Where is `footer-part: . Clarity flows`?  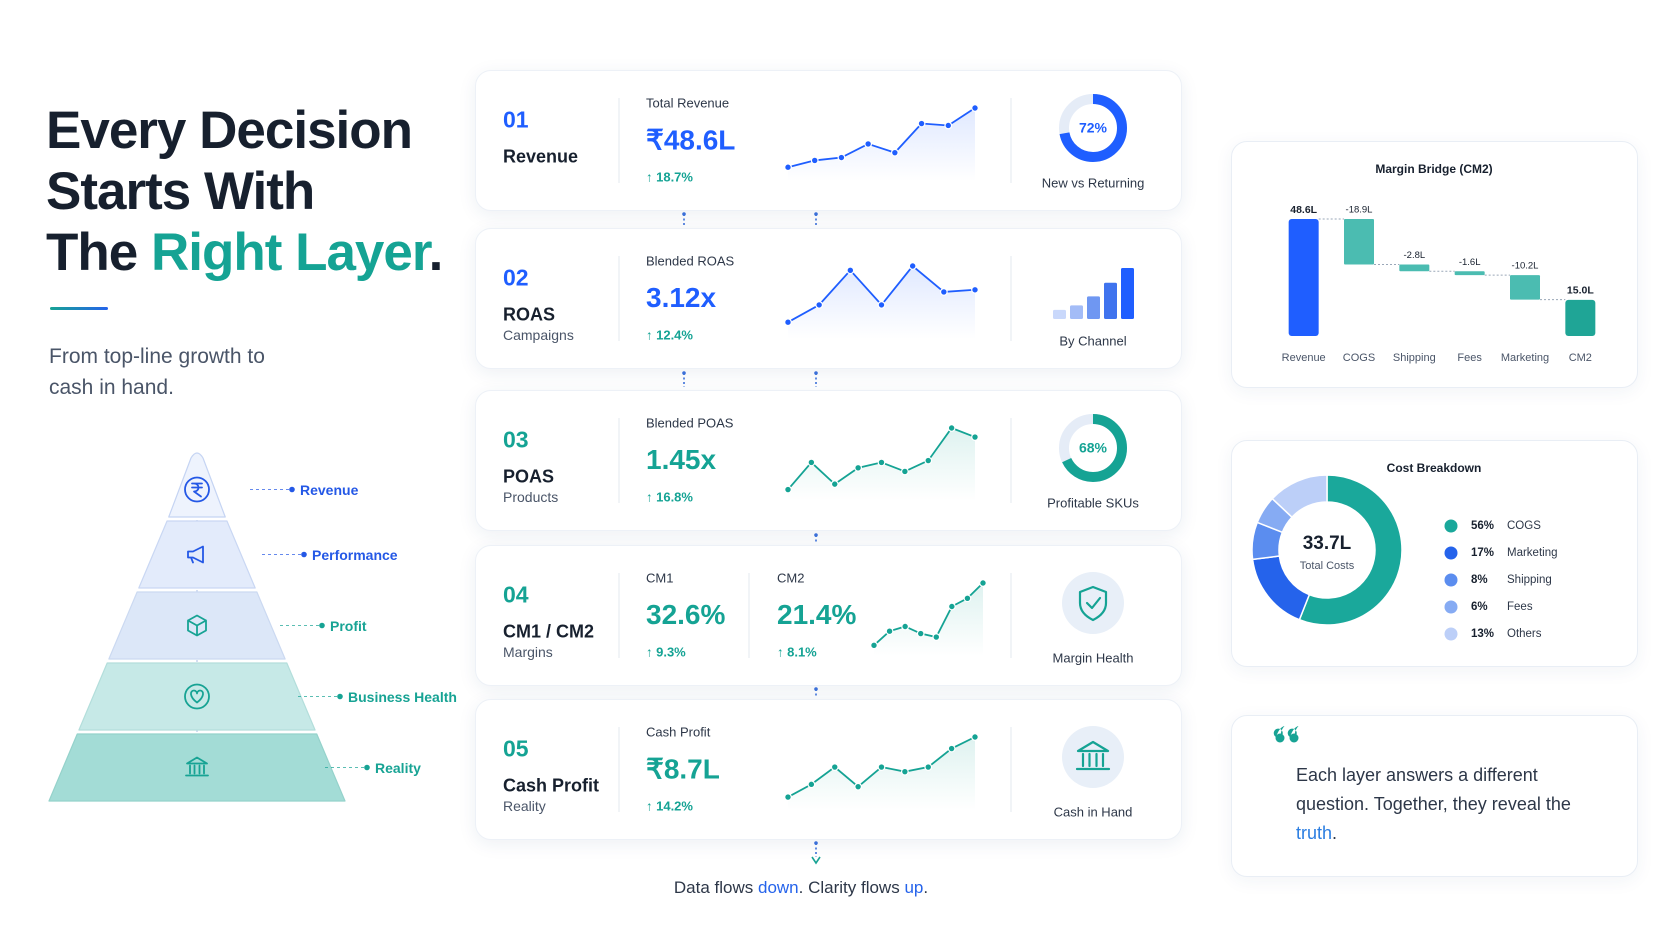 footer-part: . Clarity flows is located at coordinates (851, 887).